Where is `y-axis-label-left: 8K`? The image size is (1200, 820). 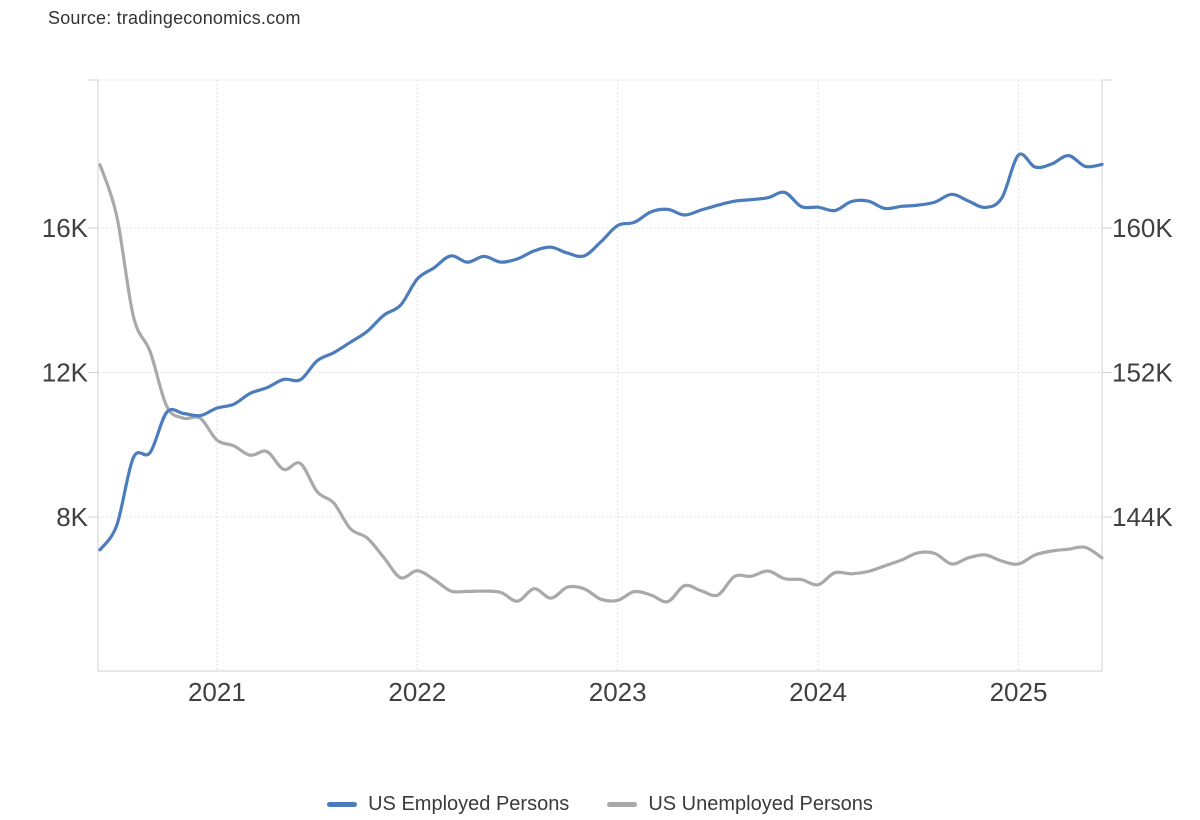
y-axis-label-left: 8K is located at coordinates (72, 517).